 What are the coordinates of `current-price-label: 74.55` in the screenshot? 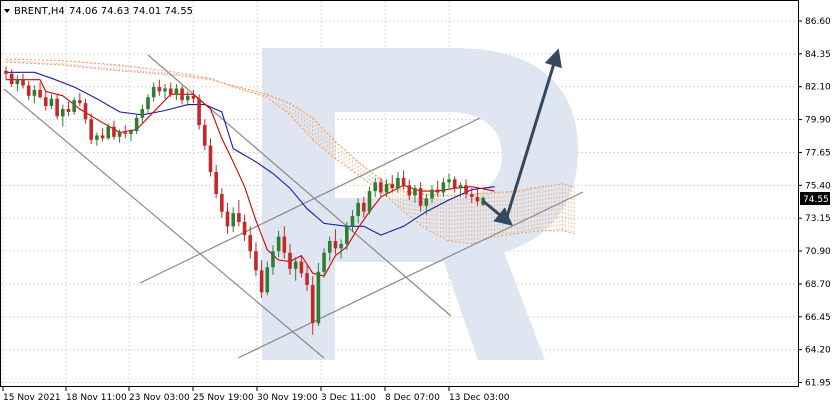 It's located at (816, 200).